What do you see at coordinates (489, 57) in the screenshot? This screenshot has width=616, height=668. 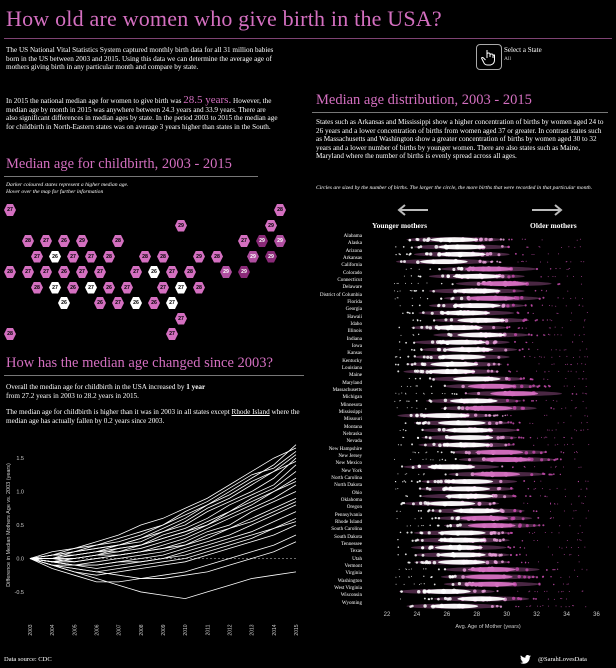 I see `select-state-button` at bounding box center [489, 57].